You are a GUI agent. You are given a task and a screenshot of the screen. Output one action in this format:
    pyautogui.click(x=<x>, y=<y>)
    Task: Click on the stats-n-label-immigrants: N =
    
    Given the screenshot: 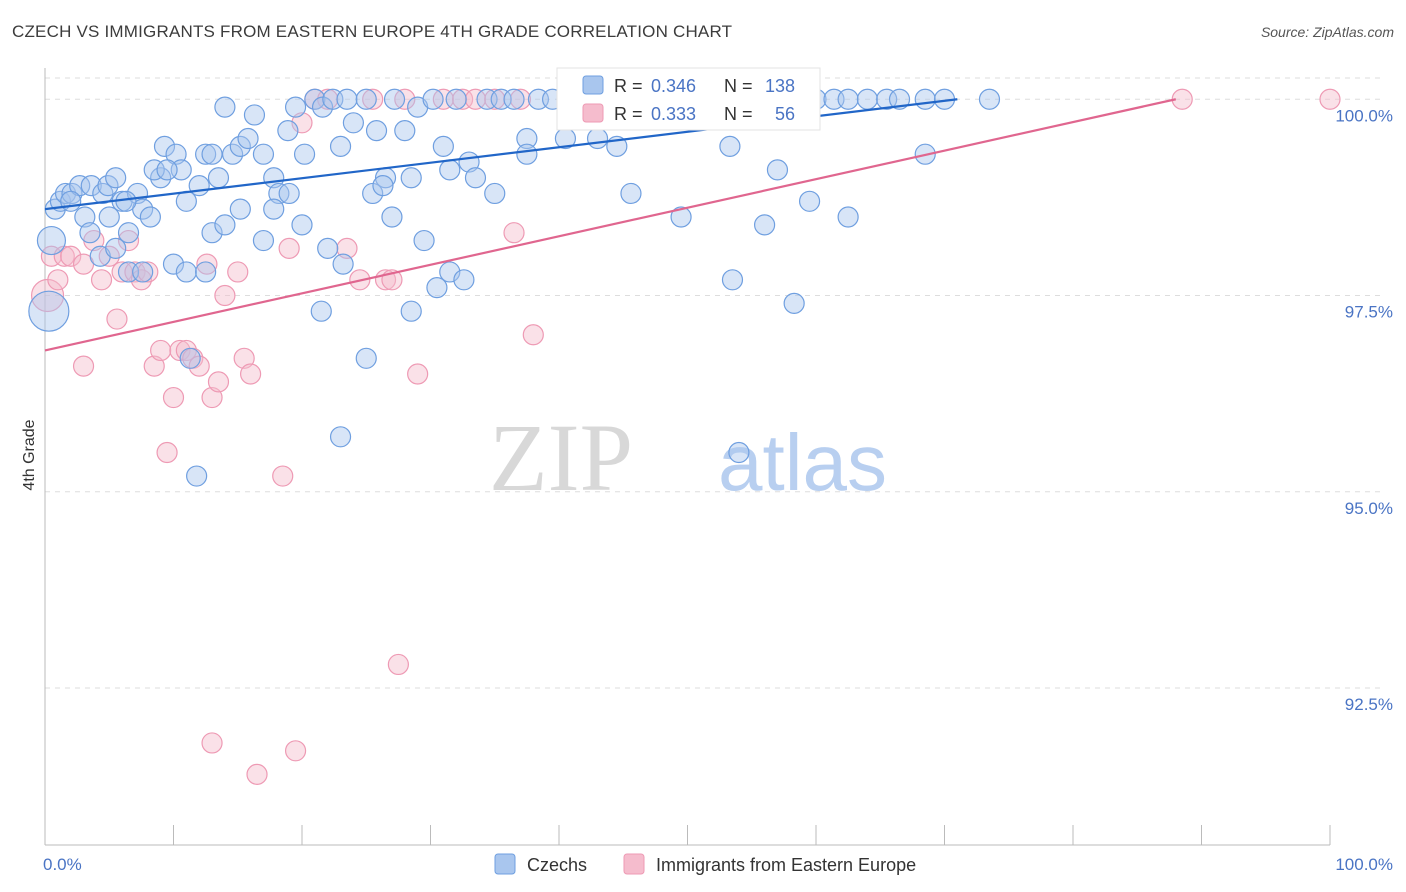 What is the action you would take?
    pyautogui.click(x=738, y=114)
    